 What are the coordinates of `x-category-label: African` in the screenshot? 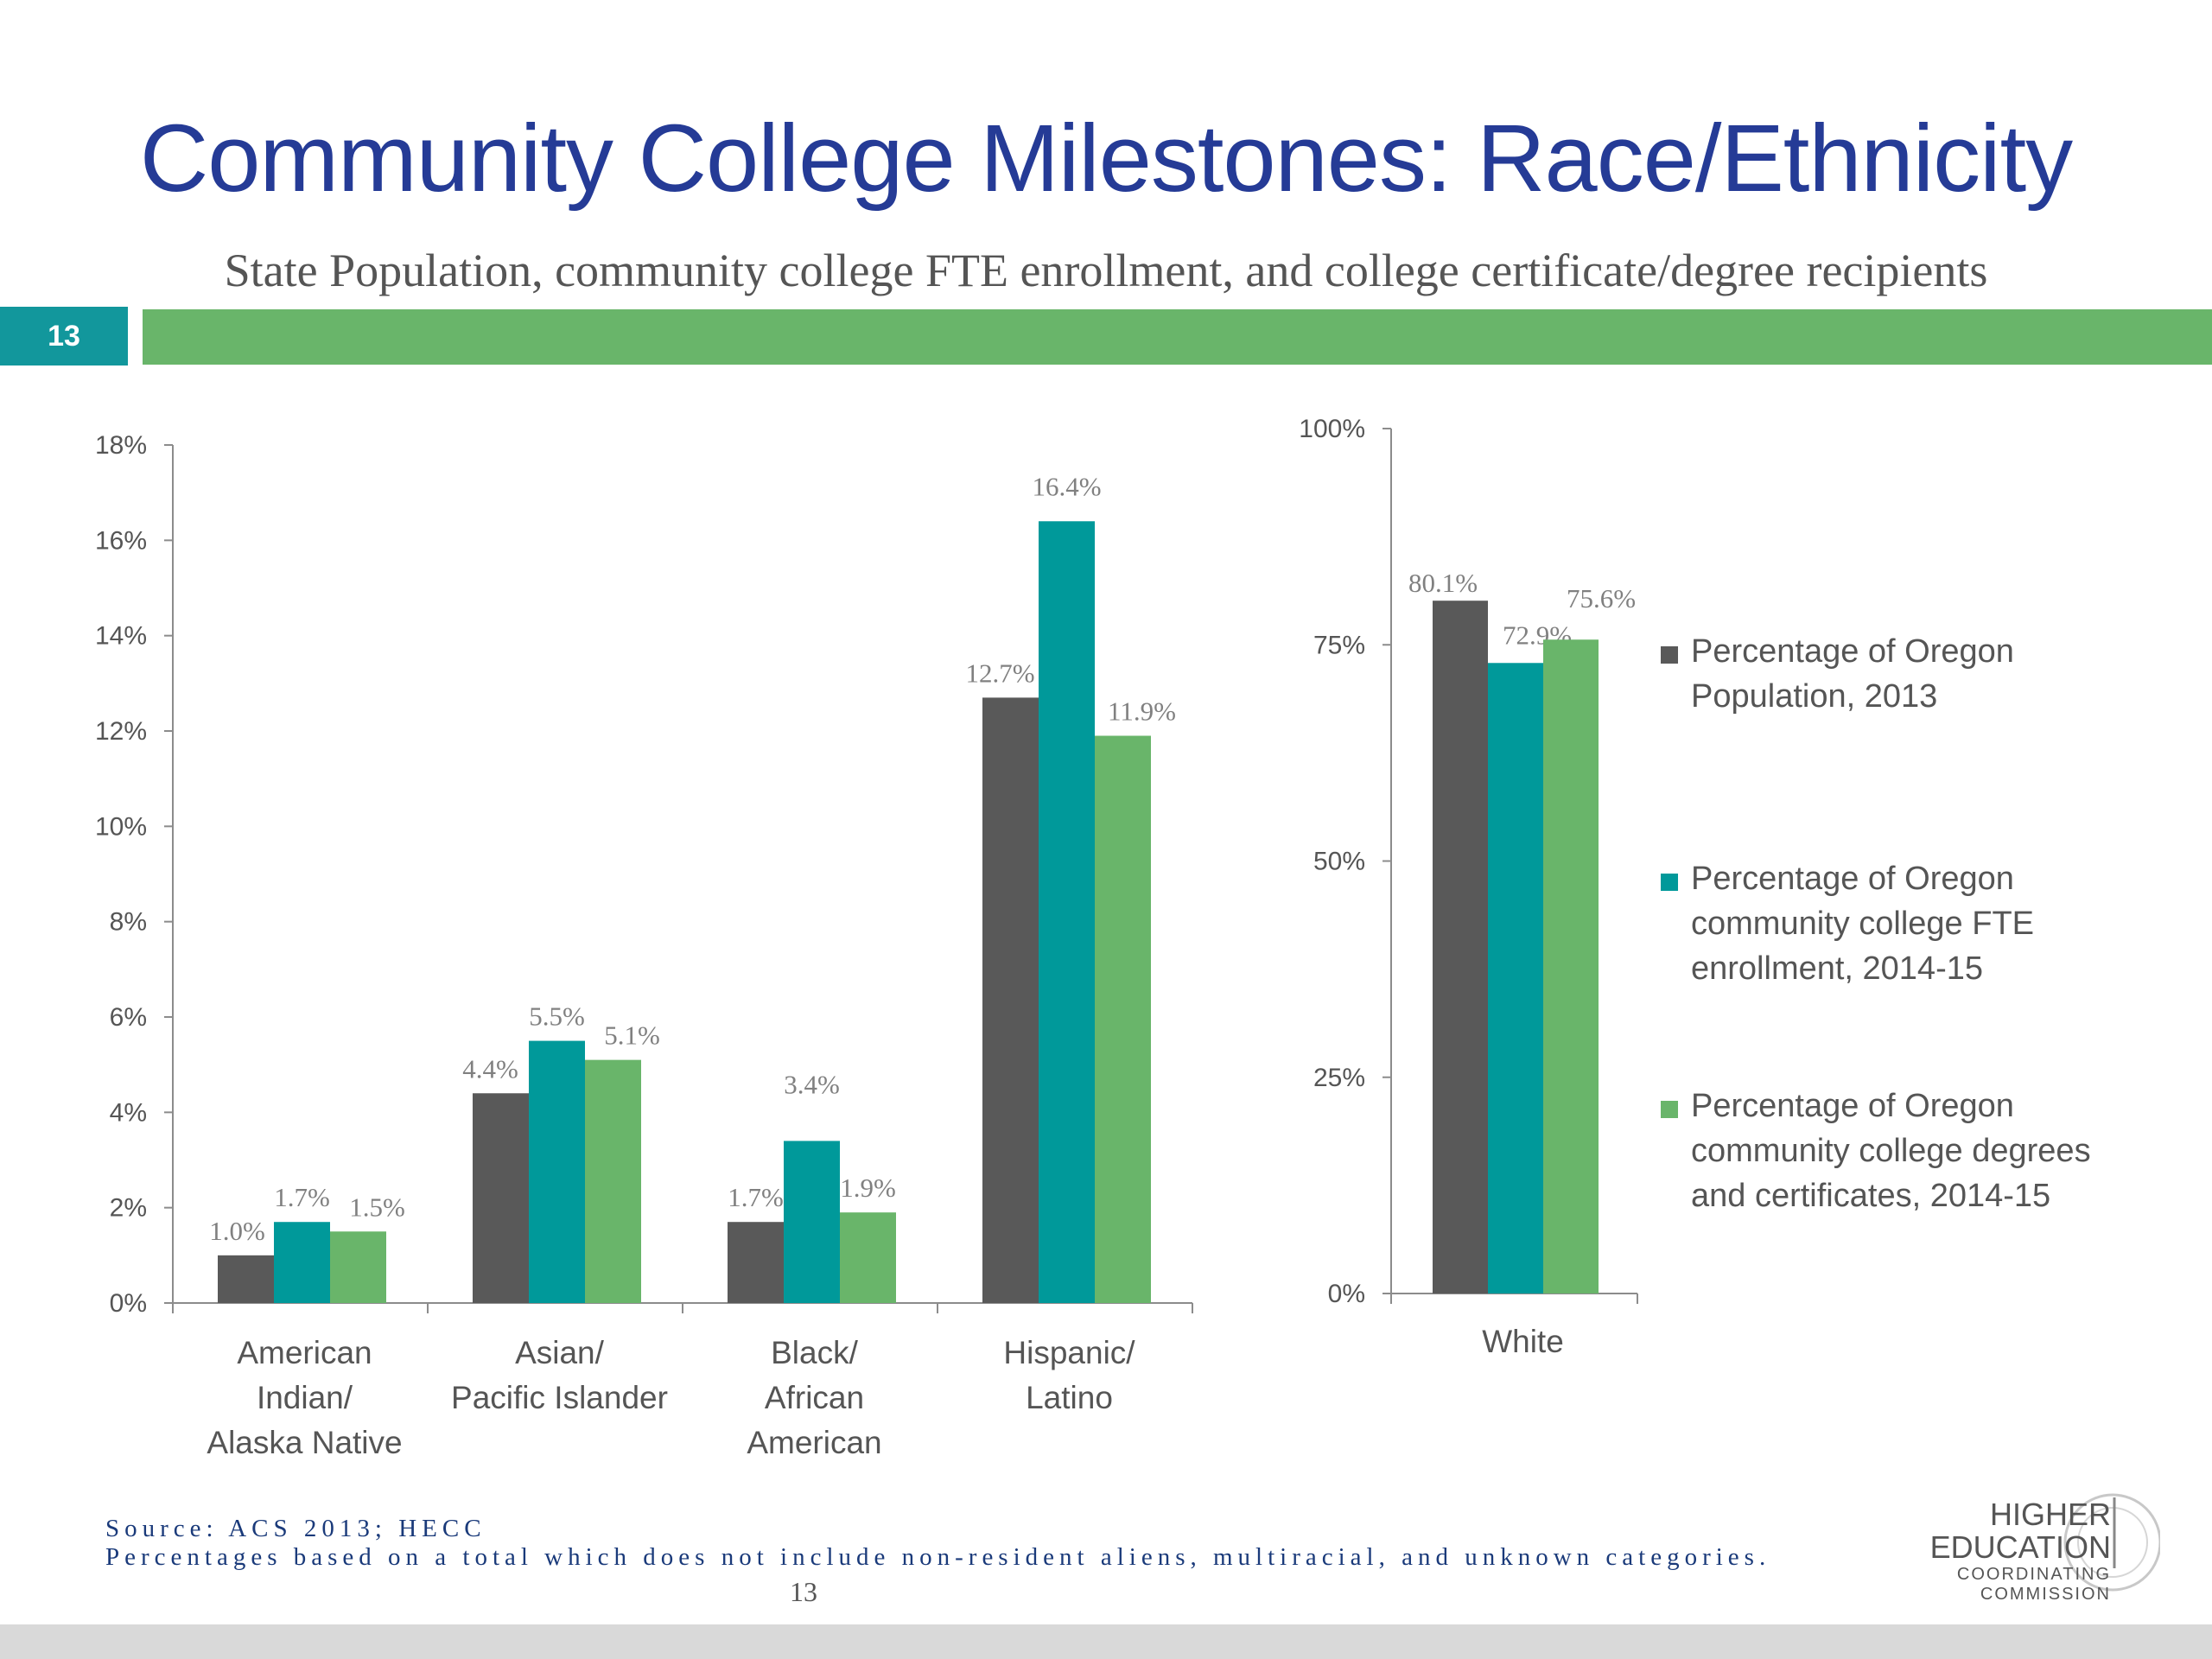 It's located at (814, 1397).